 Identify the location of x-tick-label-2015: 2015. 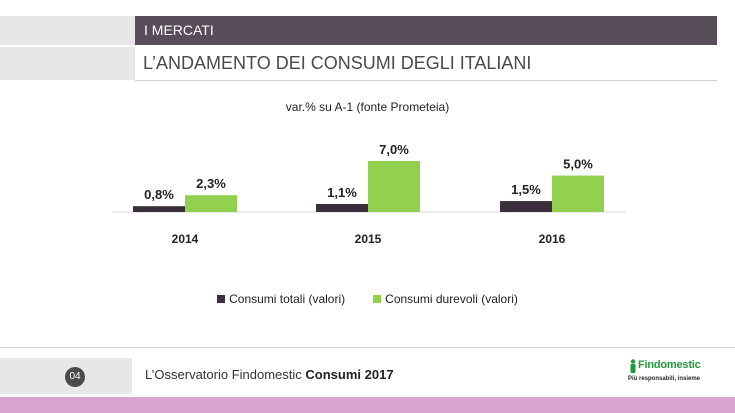
(368, 239).